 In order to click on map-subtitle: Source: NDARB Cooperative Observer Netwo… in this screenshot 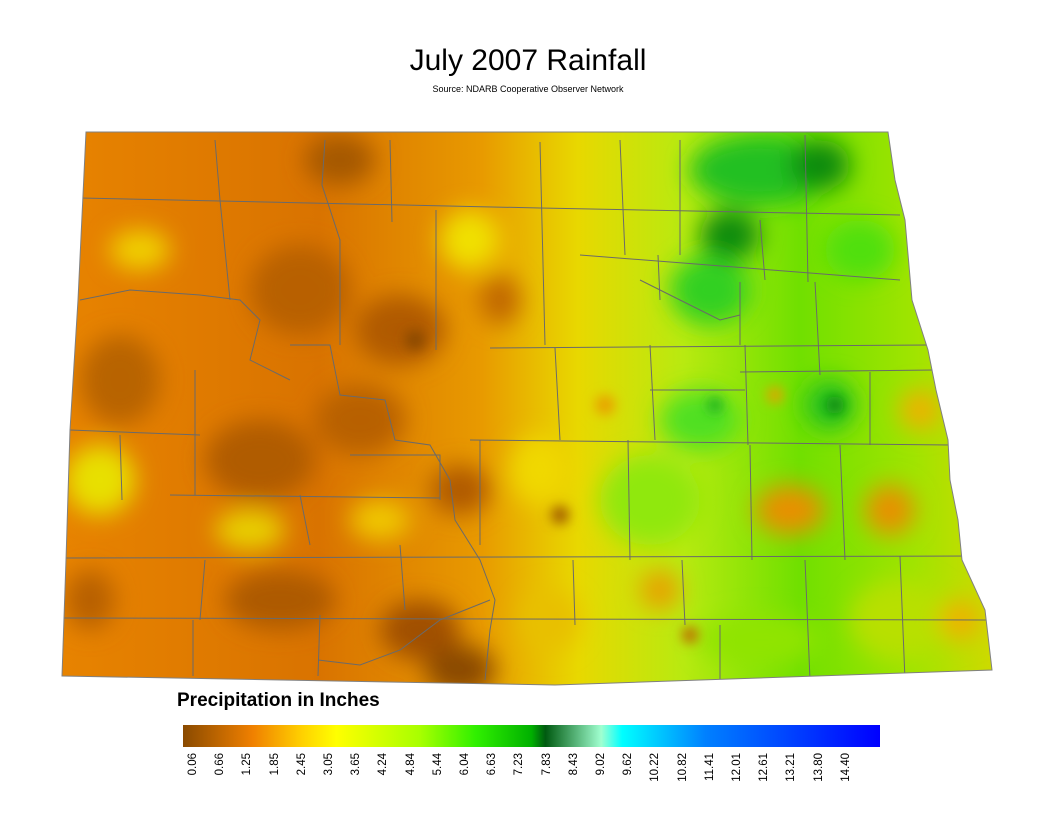, I will do `click(528, 89)`.